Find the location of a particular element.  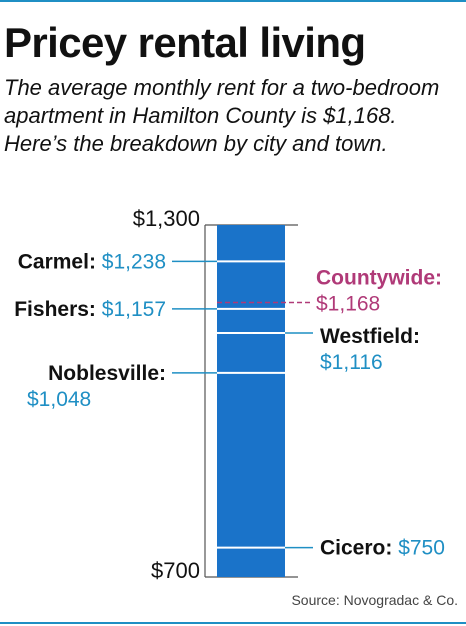

label-fishers: Fishers: $1,157 is located at coordinates (90, 309).